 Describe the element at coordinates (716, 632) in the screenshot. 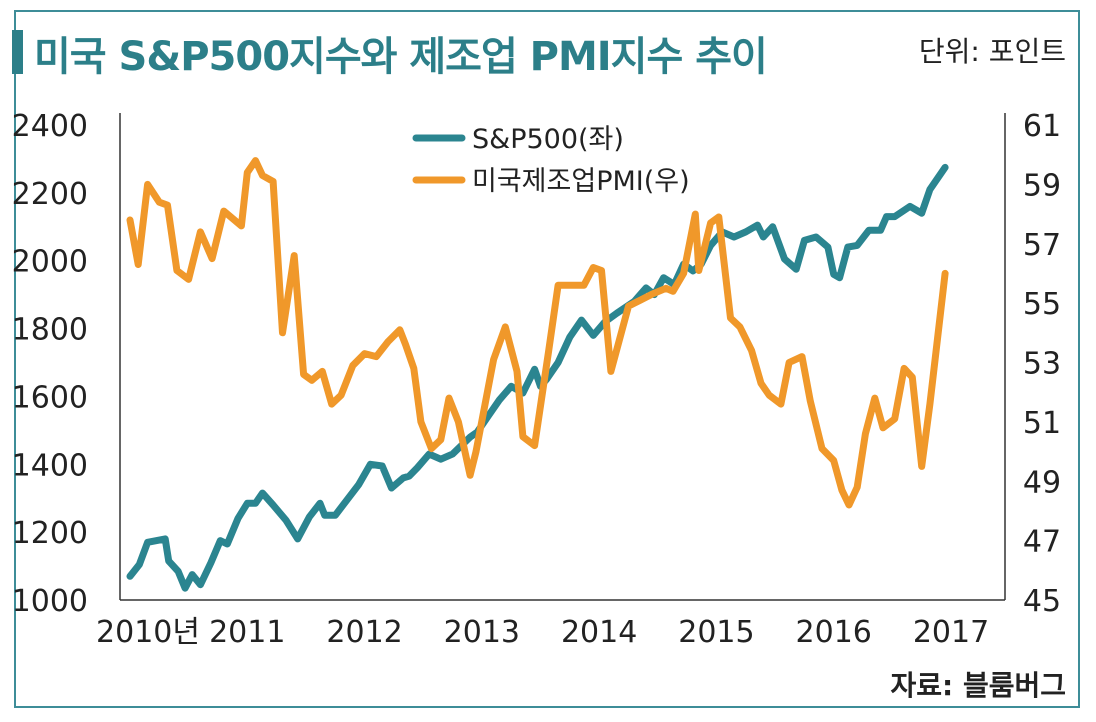

I see `x-tick-label: 2015` at that location.